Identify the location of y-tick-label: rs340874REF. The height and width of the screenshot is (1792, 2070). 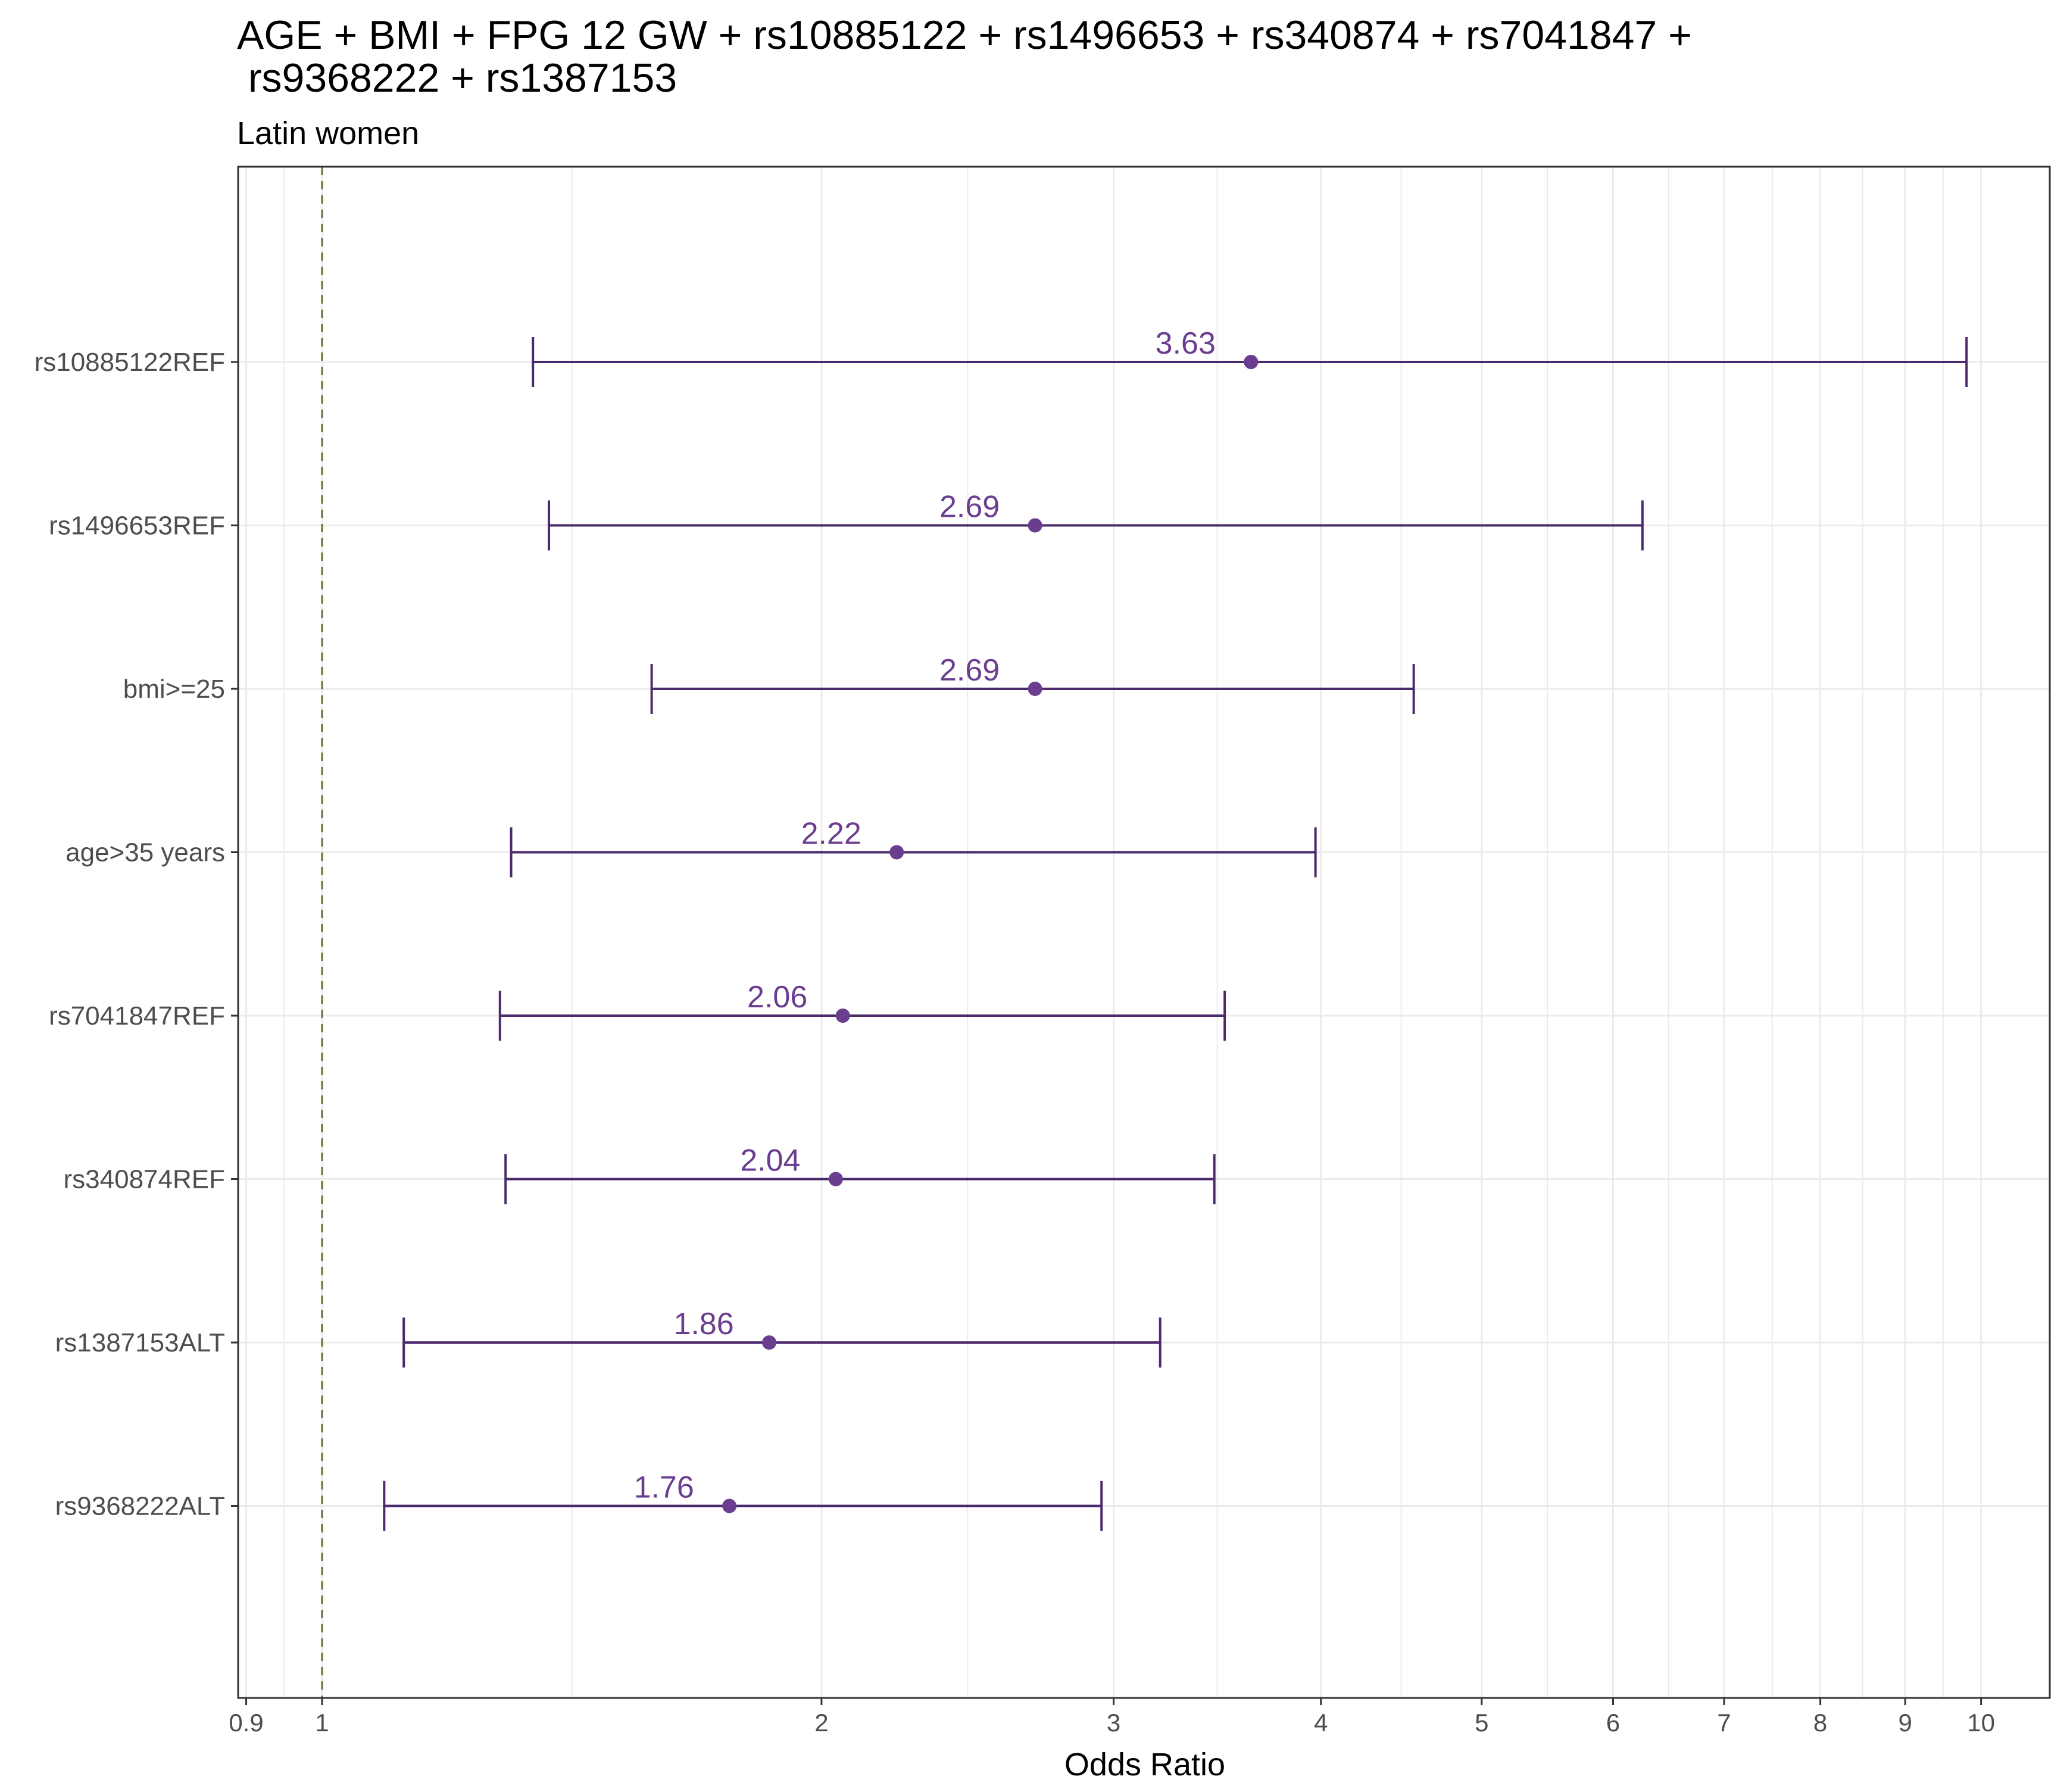
(144, 1179).